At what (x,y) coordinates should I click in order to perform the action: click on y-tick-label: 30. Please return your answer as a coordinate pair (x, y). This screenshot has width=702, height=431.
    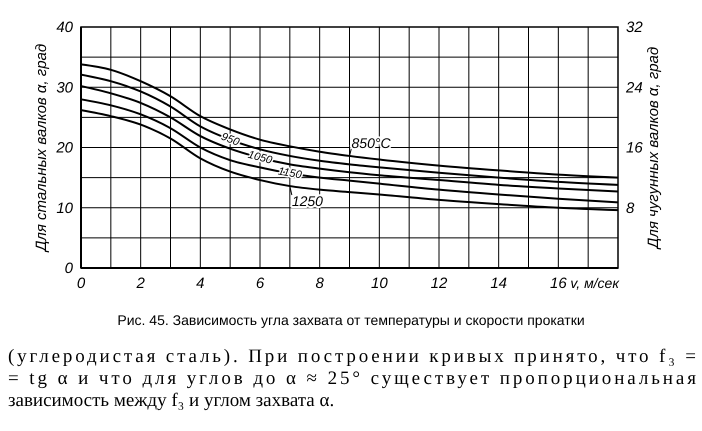
    Looking at the image, I should click on (65, 87).